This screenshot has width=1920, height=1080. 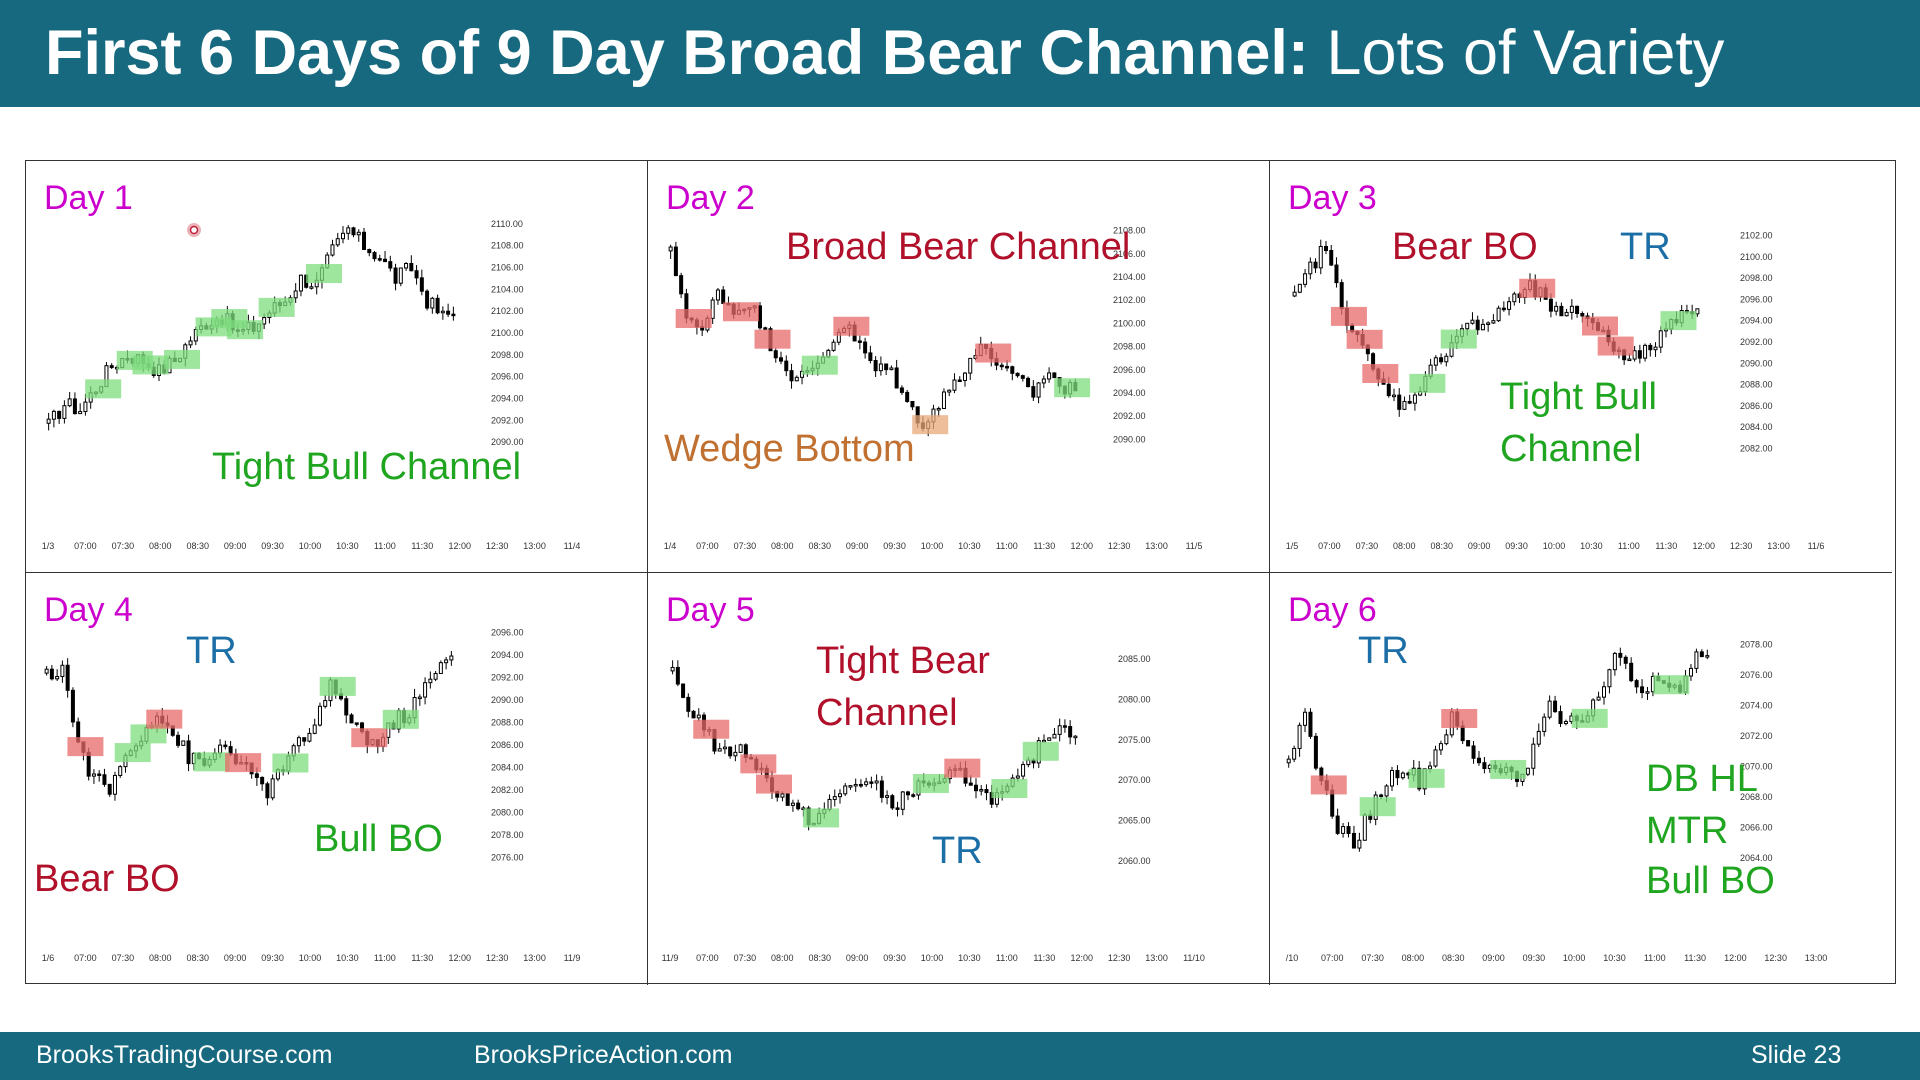 What do you see at coordinates (572, 546) in the screenshot?
I see `x-tick-label: 11/4` at bounding box center [572, 546].